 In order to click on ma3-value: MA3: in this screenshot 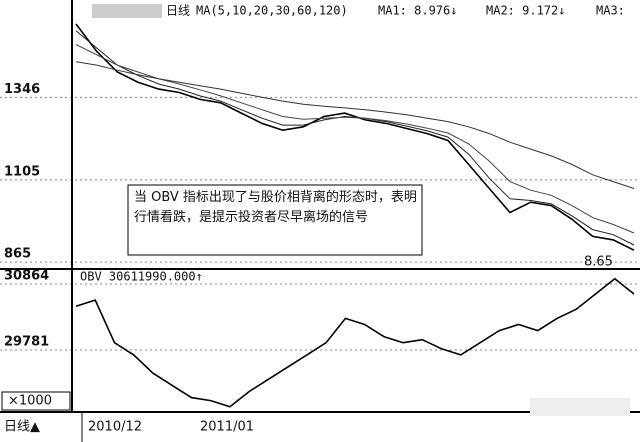, I will do `click(610, 11)`.